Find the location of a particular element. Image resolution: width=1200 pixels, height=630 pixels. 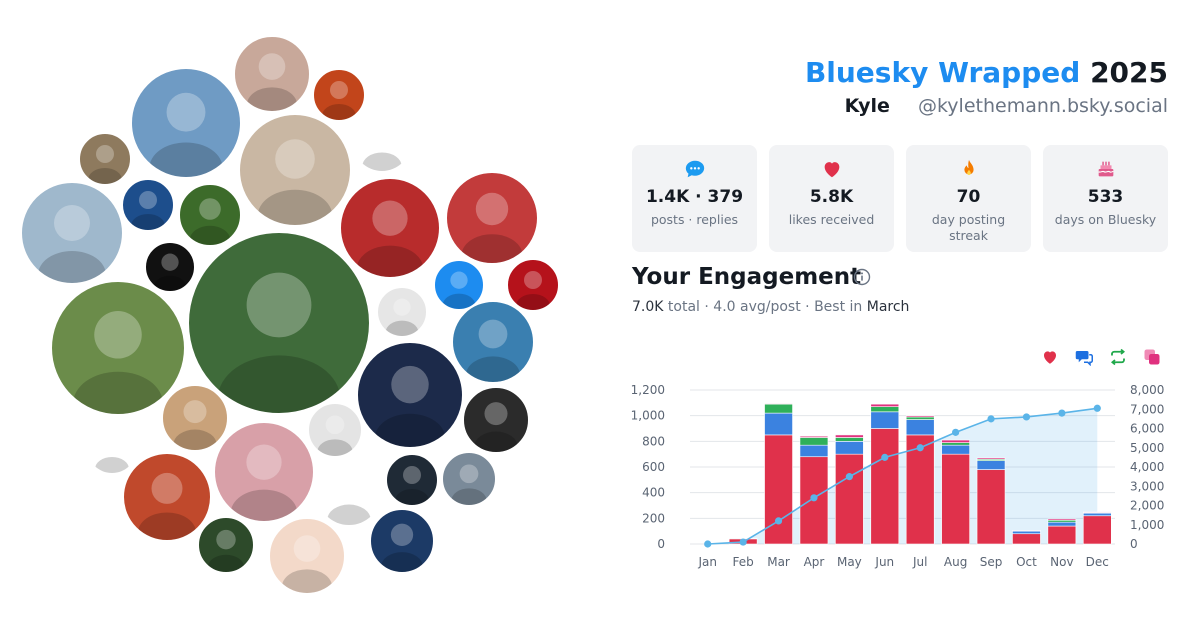

bn-logo is located at coordinates (226, 545).